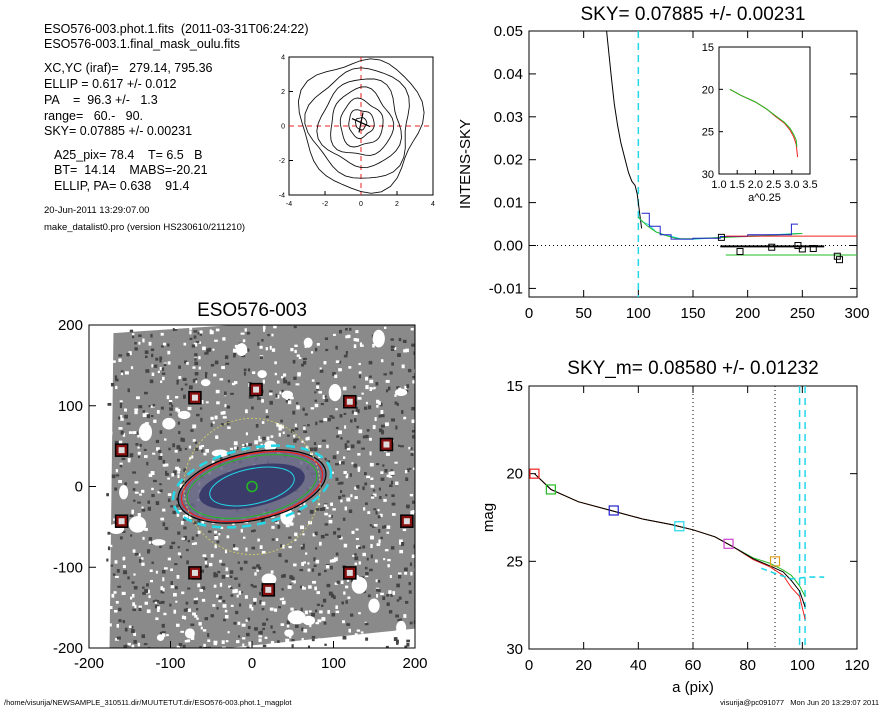  Describe the element at coordinates (252, 486) in the screenshot. I see `galaxy-circle-yellow` at that location.